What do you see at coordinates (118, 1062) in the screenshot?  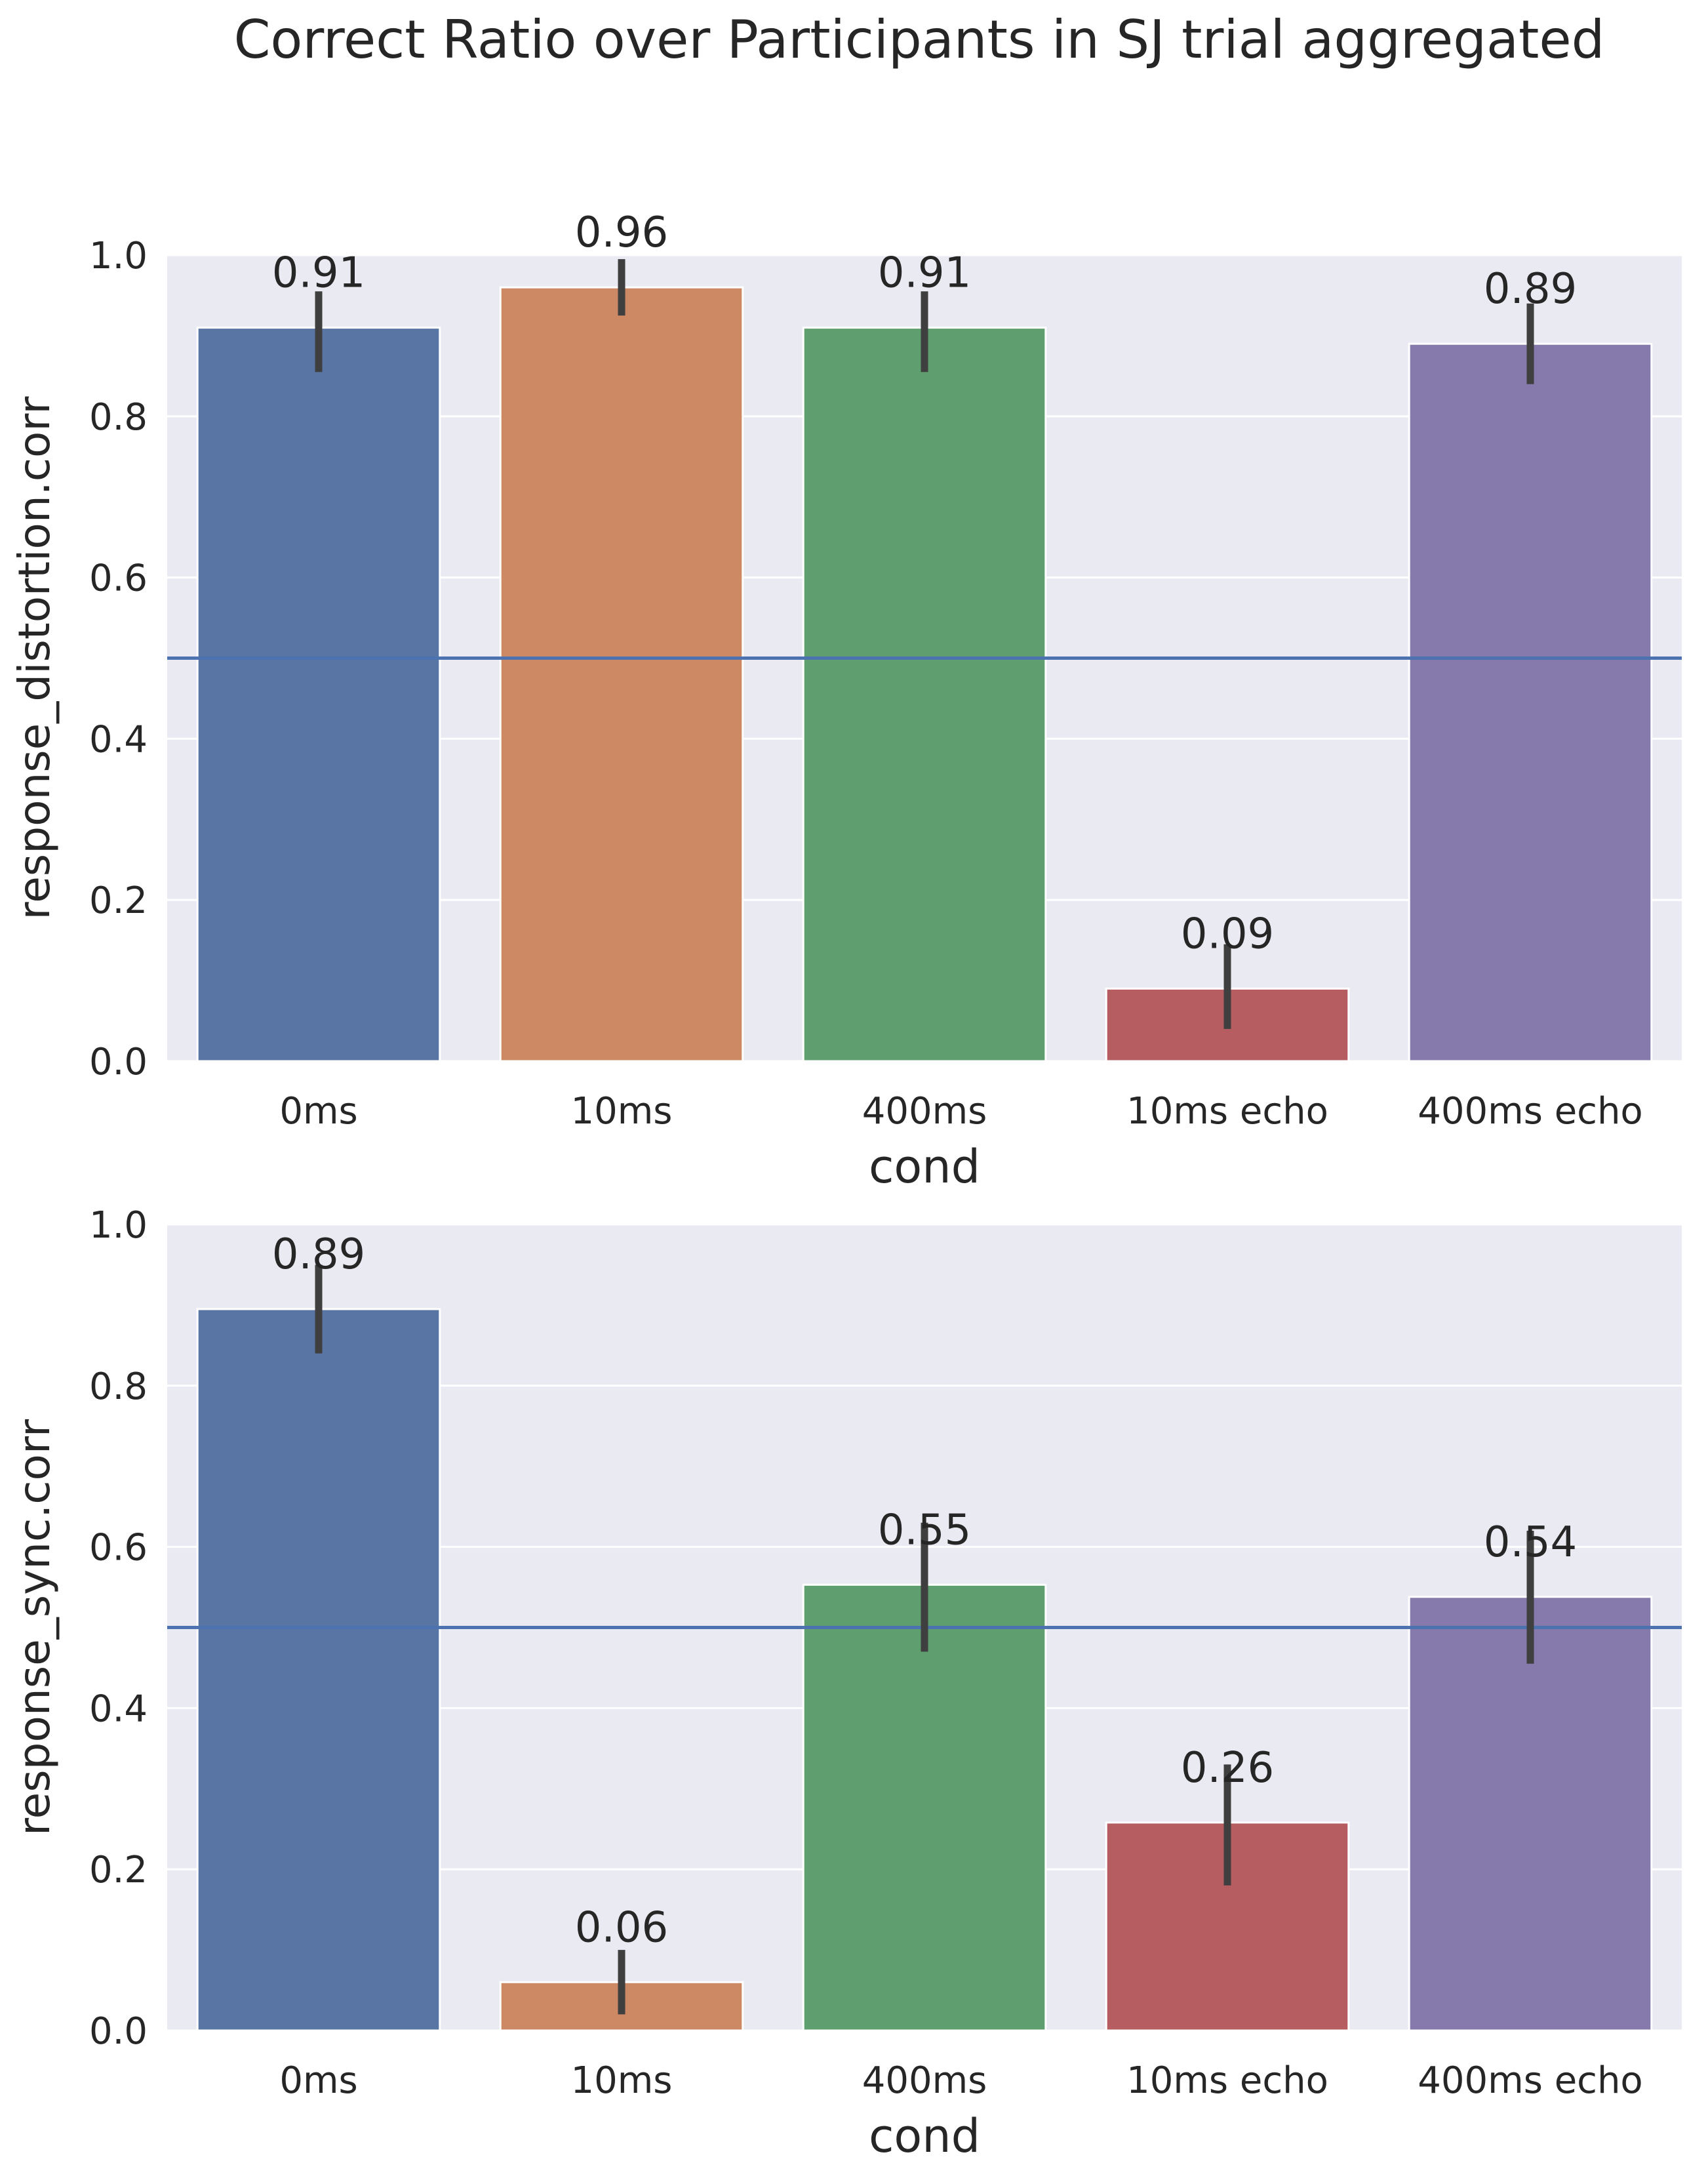 I see `top-y-tick-label: 0.0` at bounding box center [118, 1062].